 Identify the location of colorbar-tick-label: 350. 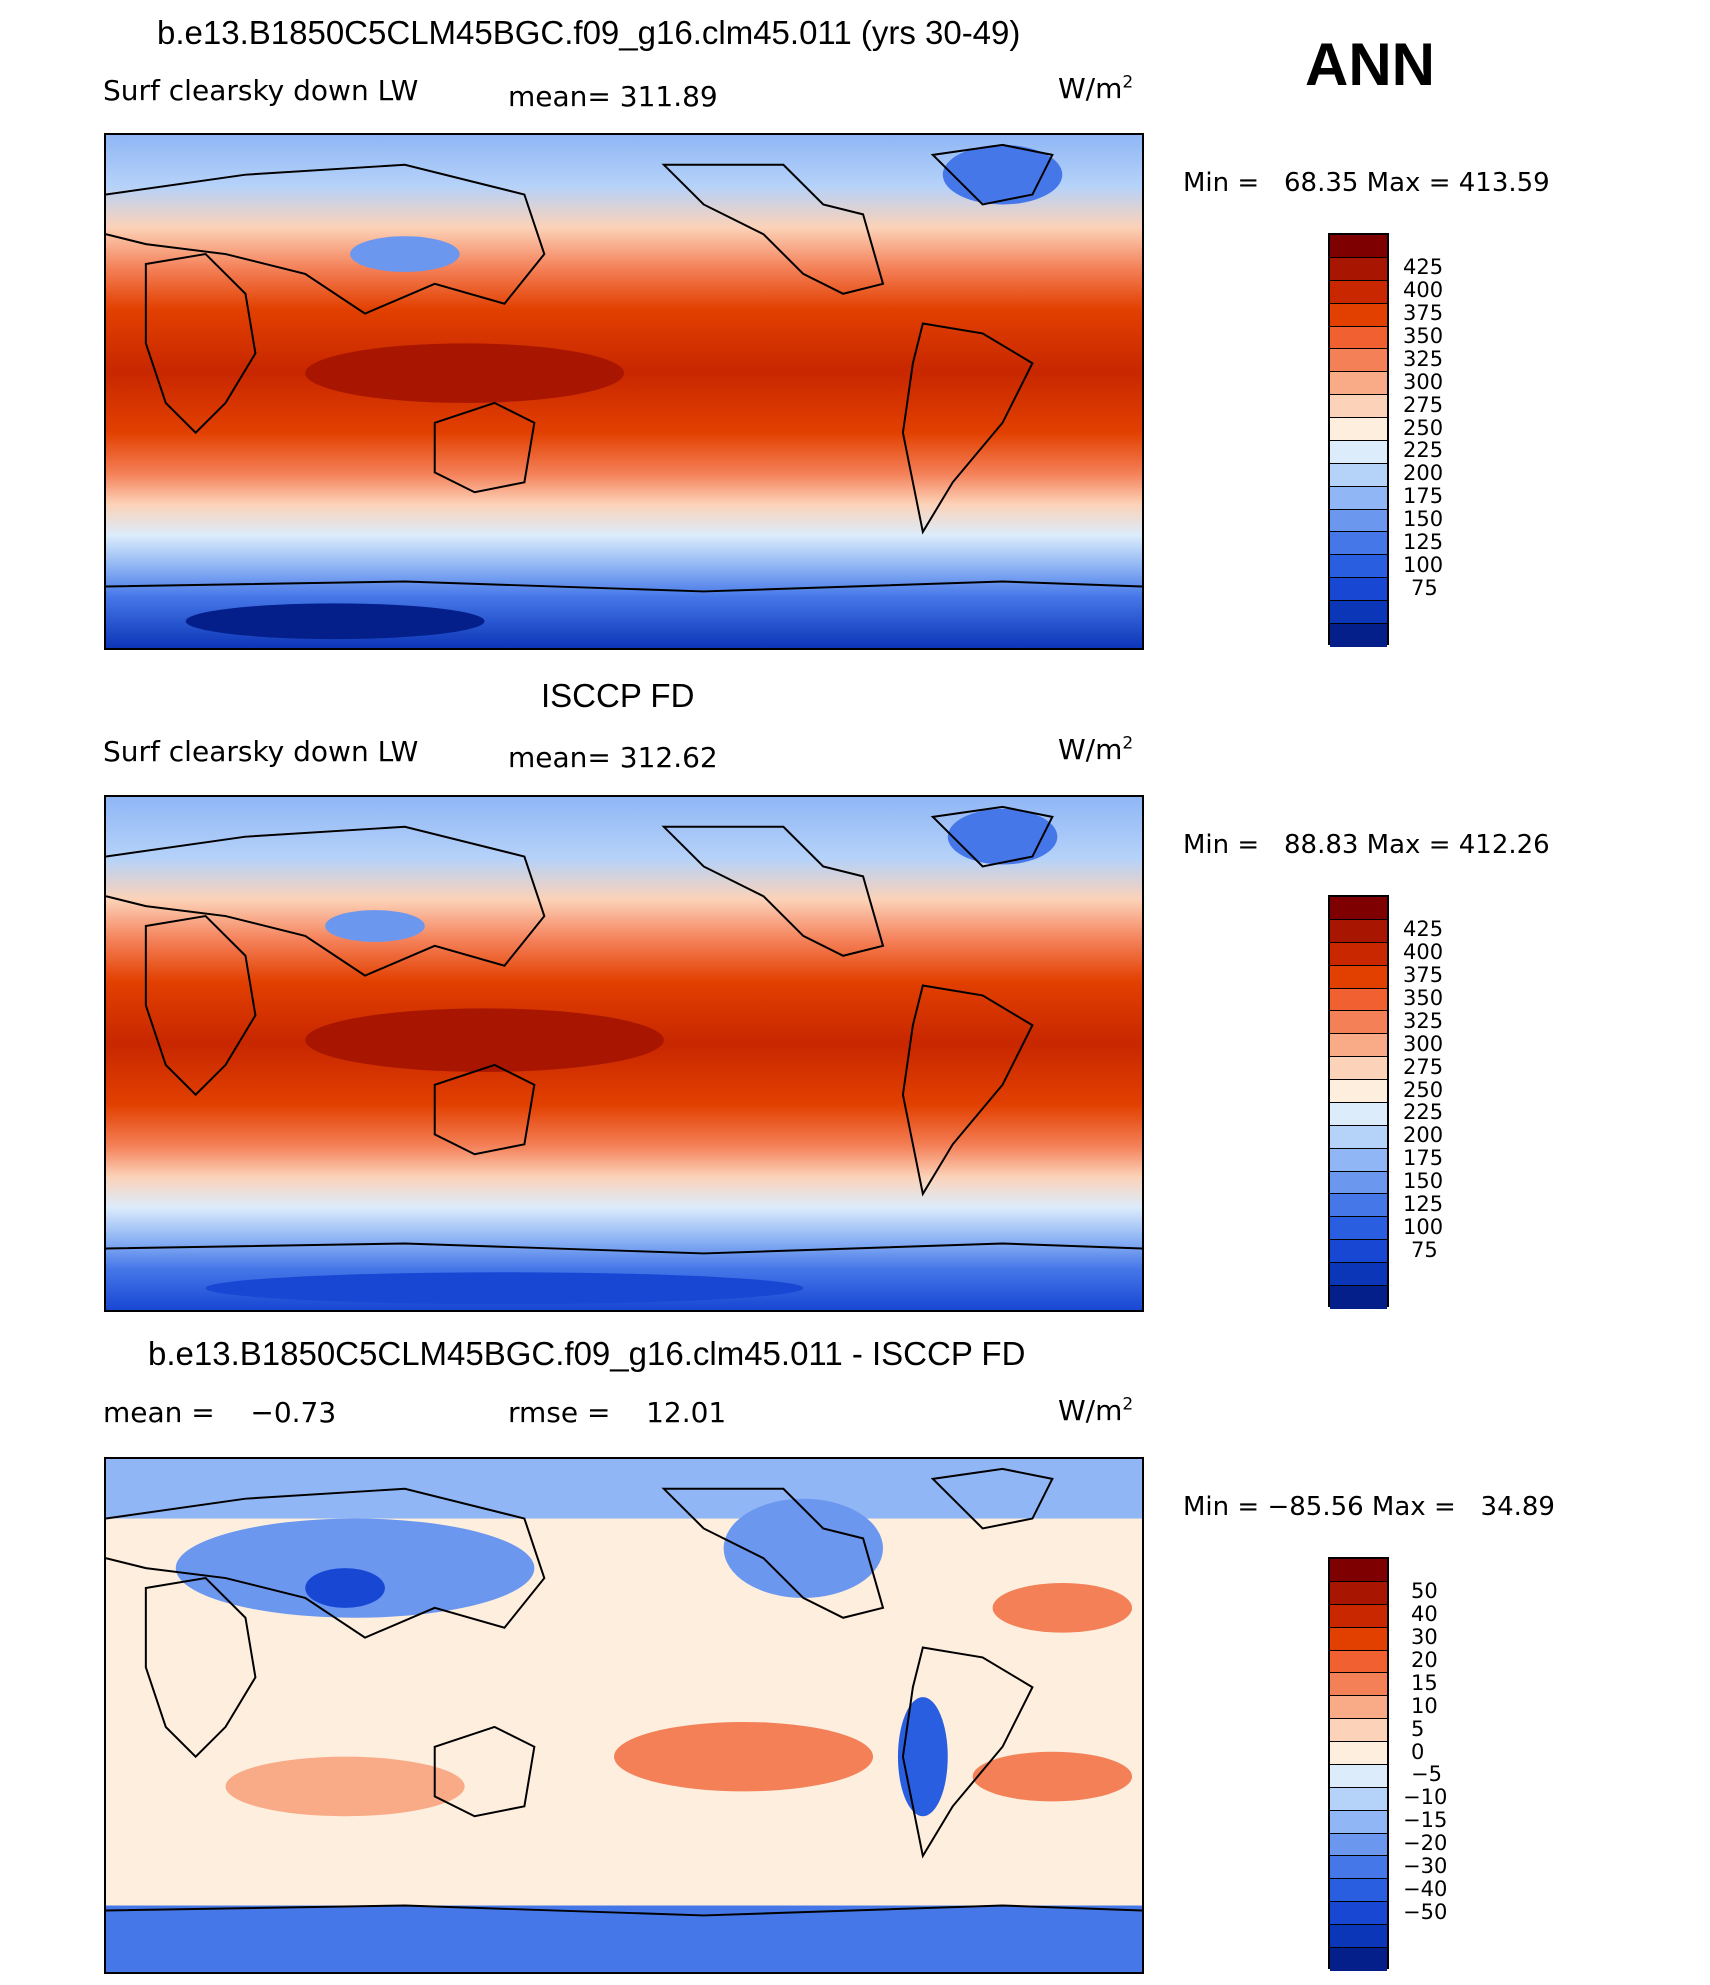
(1423, 998).